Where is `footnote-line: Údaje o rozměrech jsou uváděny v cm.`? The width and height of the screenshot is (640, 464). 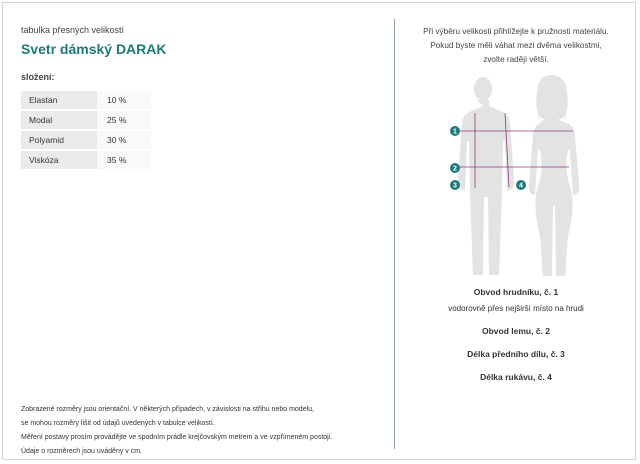
footnote-line: Údaje o rozměrech jsou uváděny v cm. is located at coordinates (81, 451).